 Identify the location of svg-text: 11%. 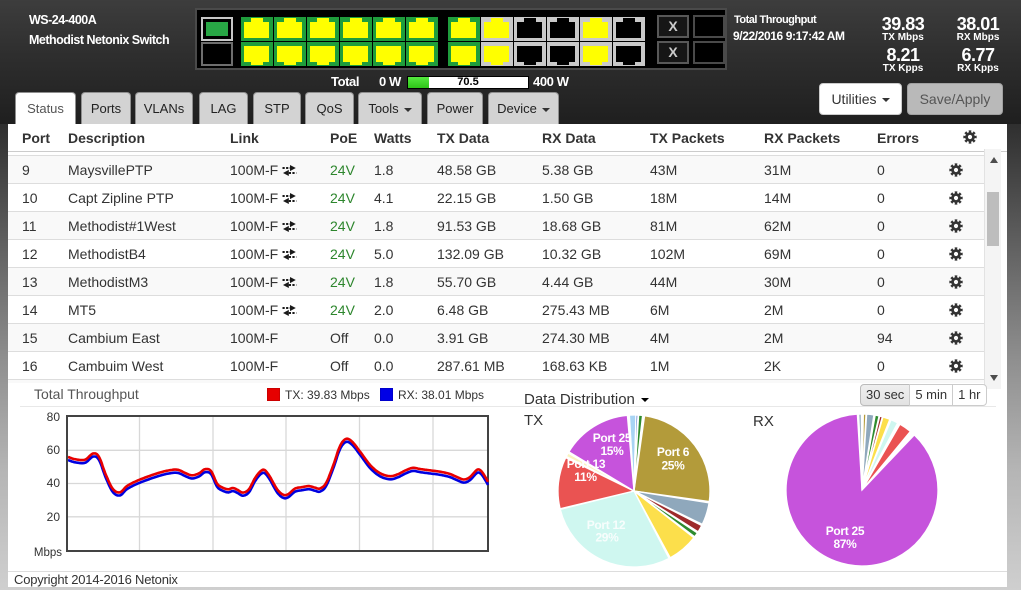
(585, 477).